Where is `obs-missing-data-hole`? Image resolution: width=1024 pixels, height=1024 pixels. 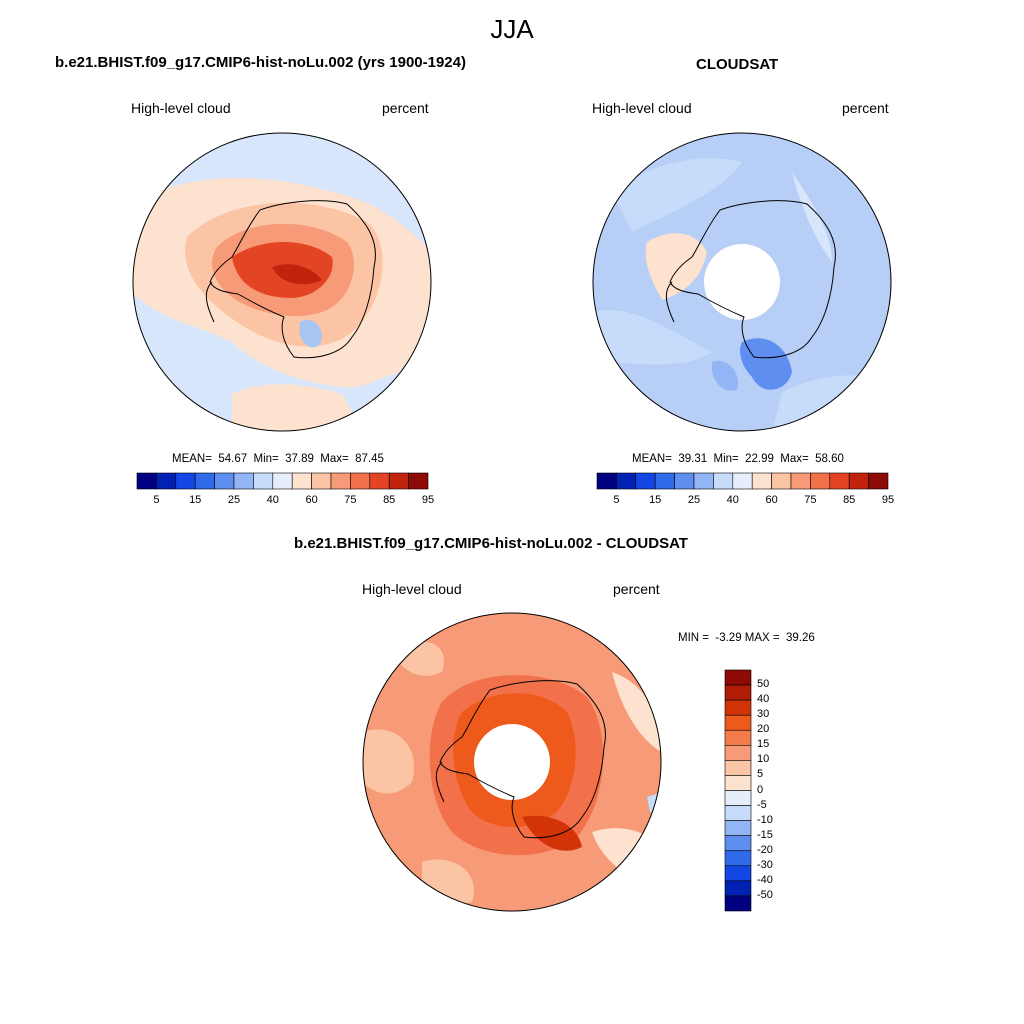 obs-missing-data-hole is located at coordinates (742, 282).